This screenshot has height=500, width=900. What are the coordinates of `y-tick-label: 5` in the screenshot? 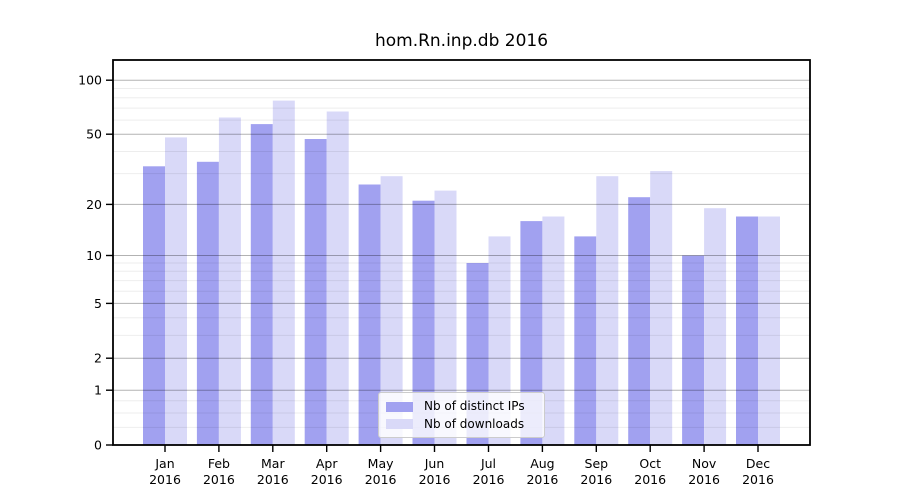 It's located at (98, 303).